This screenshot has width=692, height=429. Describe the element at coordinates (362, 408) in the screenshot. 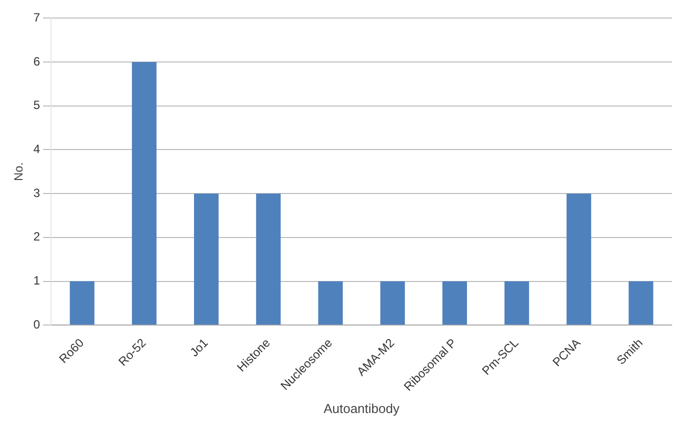

I see `x-axis-title: Autoantibody` at that location.